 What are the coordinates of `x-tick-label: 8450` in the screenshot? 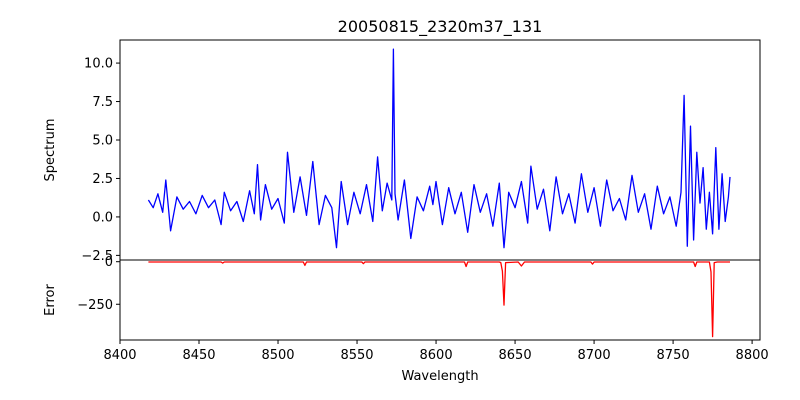 It's located at (198, 355).